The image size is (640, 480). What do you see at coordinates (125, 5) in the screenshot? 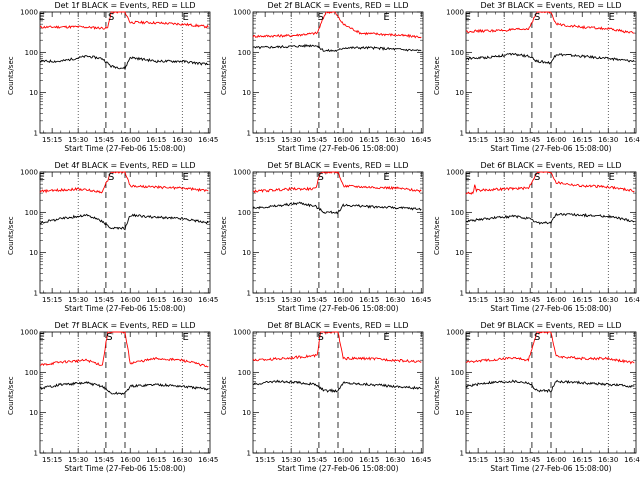
I see `panel-title: Det 1f BLACK = Events, RED = LLD` at bounding box center [125, 5].